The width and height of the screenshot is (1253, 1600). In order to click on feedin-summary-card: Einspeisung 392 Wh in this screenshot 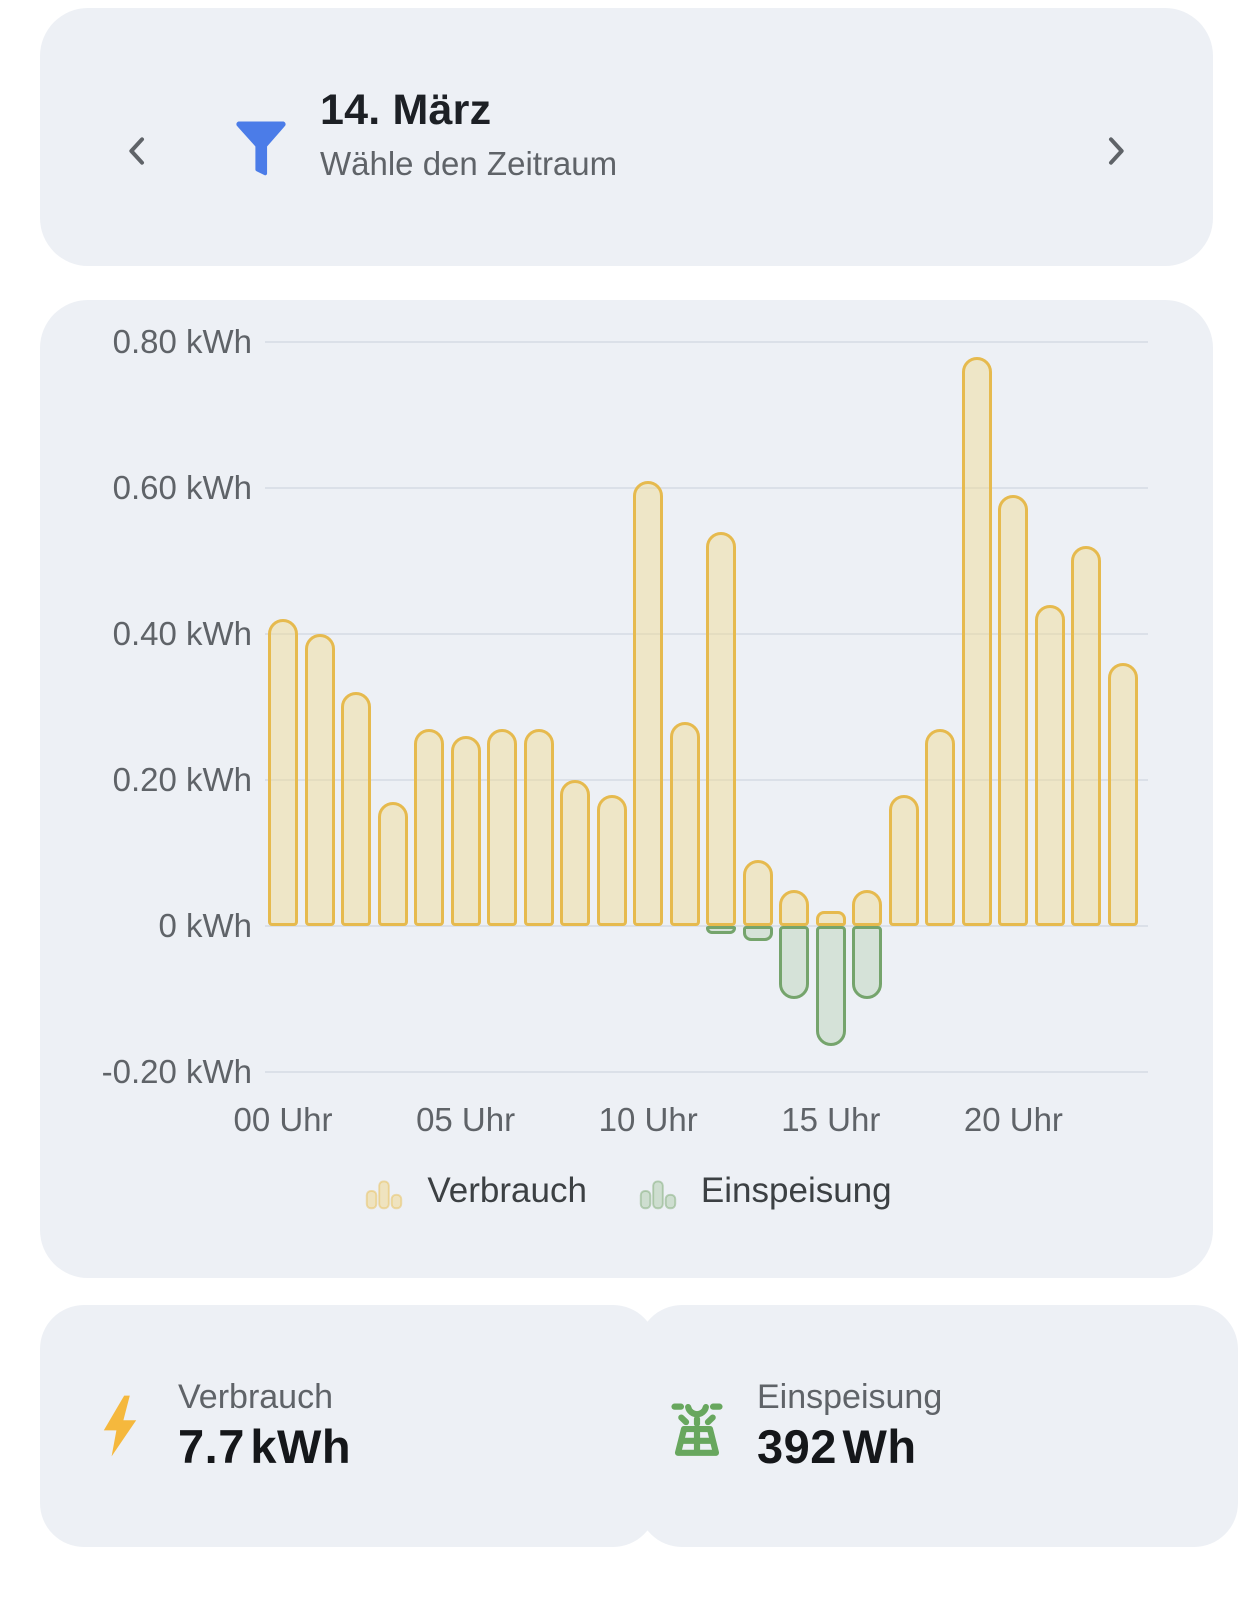, I will do `click(938, 1426)`.